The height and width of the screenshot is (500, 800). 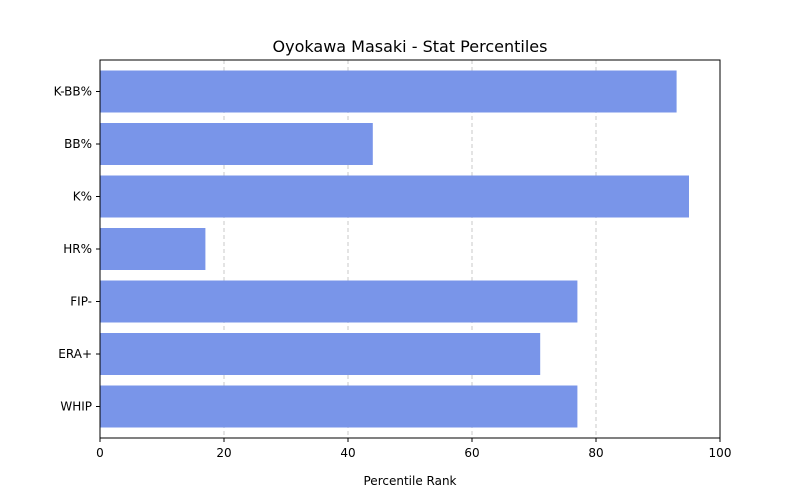 What do you see at coordinates (100, 453) in the screenshot?
I see `x-tick-label: 0` at bounding box center [100, 453].